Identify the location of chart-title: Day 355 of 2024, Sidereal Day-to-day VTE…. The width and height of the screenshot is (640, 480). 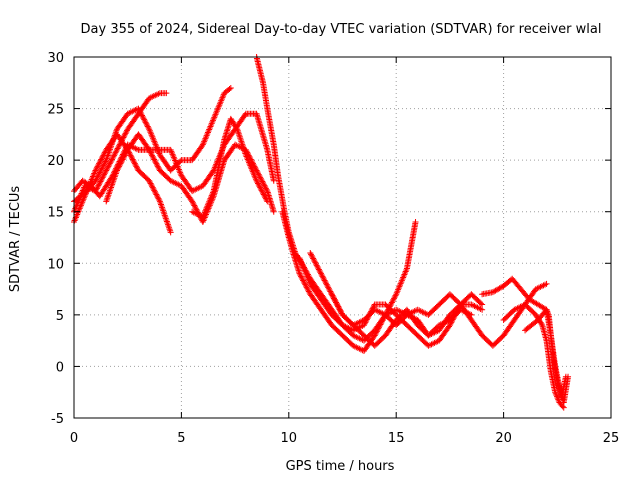
(341, 29).